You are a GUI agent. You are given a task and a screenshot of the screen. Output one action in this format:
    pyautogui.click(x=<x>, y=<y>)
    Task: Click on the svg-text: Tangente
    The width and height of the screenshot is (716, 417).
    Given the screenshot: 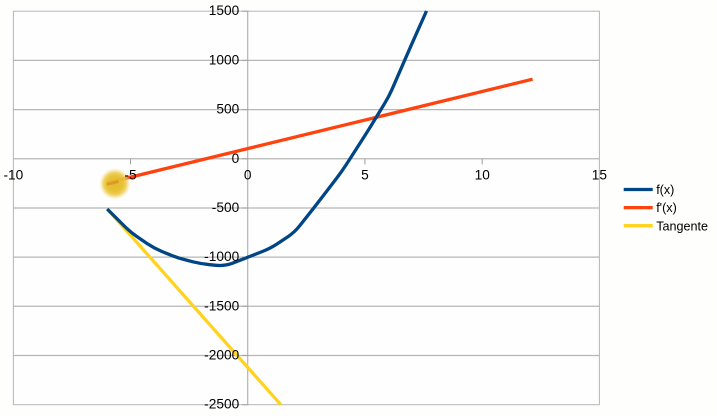 What is the action you would take?
    pyautogui.click(x=682, y=226)
    